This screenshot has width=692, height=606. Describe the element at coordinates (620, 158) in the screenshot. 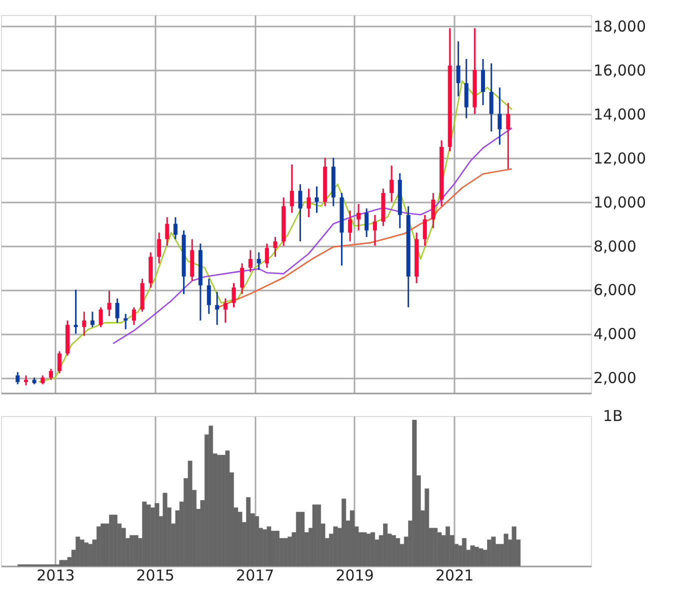

I see `y-tick-label: 12,000` at that location.